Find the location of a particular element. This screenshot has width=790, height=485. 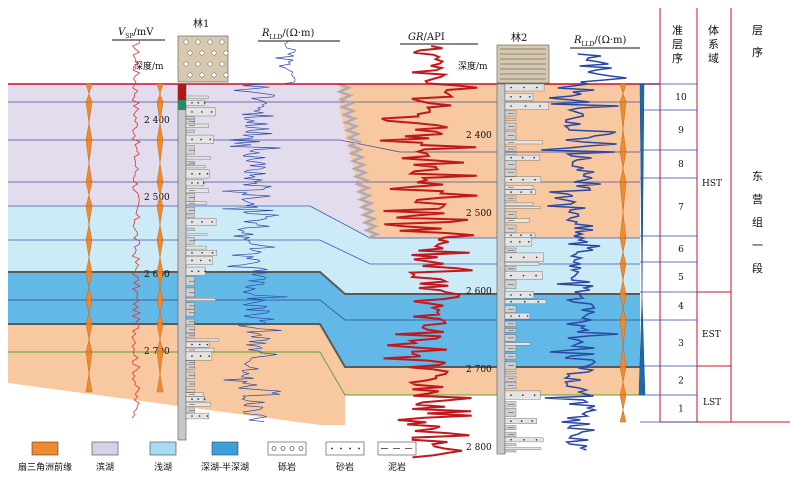

cycle-number: 1 is located at coordinates (681, 410).